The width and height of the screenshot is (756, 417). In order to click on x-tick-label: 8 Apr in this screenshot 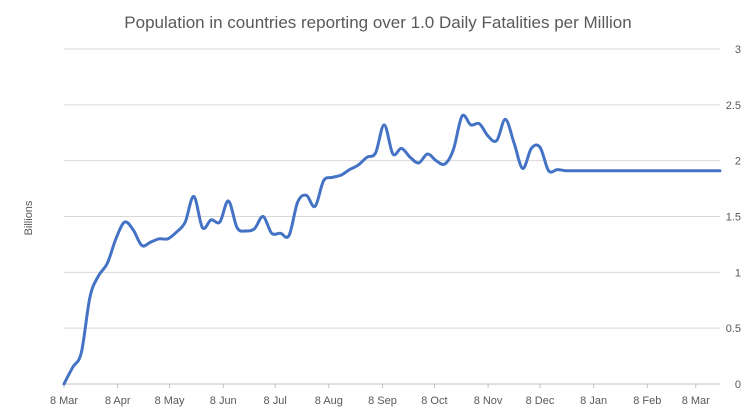, I will do `click(118, 401)`.